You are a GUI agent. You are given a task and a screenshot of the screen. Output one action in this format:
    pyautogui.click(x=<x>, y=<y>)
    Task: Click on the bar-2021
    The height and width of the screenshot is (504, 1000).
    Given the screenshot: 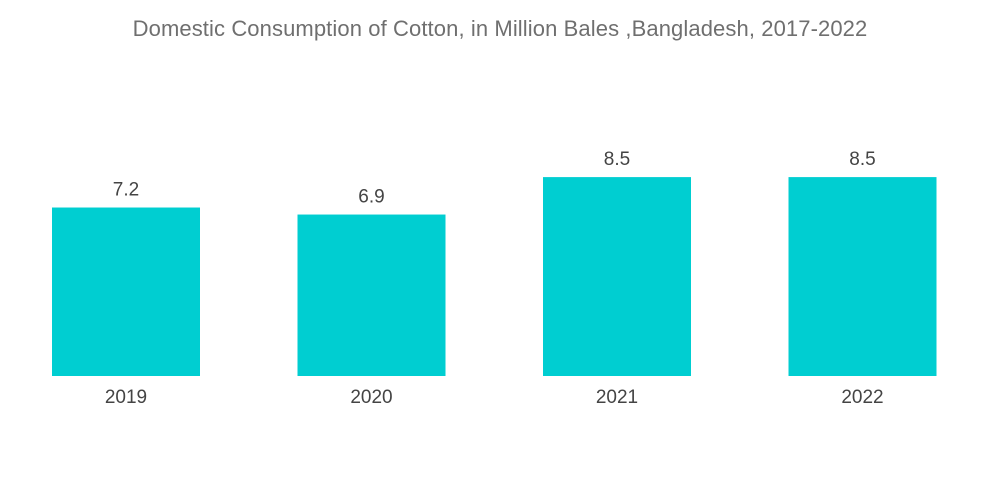 What is the action you would take?
    pyautogui.click(x=617, y=276)
    